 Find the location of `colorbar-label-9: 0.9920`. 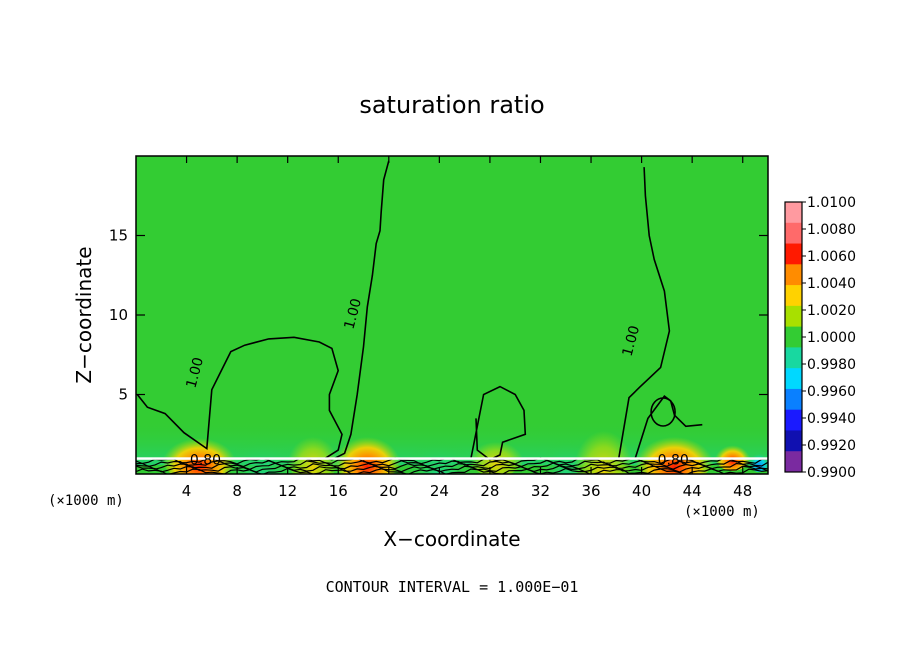

colorbar-label-9: 0.9920 is located at coordinates (831, 446).